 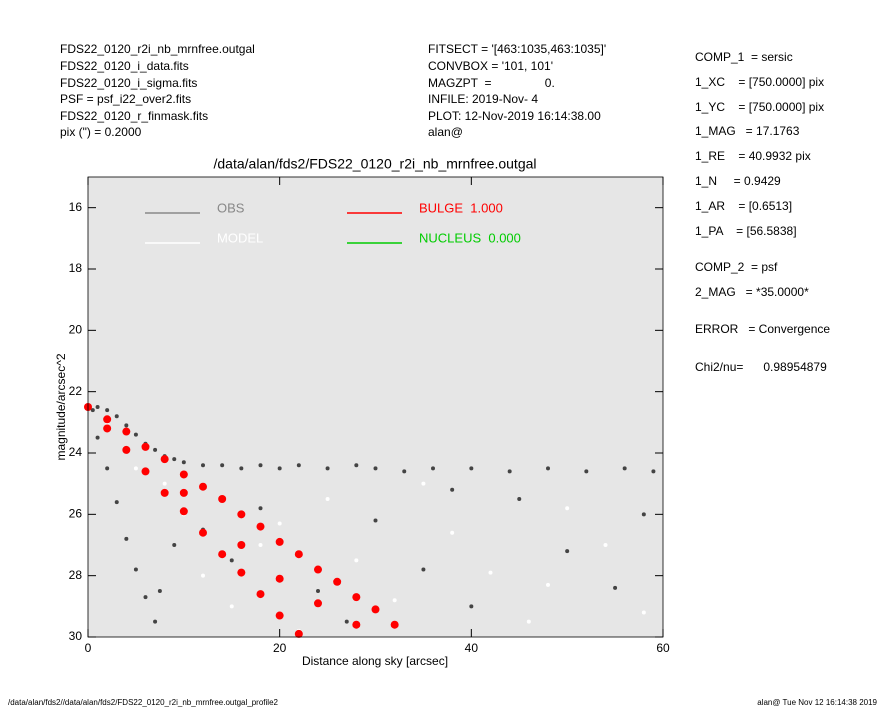 What do you see at coordinates (240, 237) in the screenshot?
I see `legend-label: MODEL` at bounding box center [240, 237].